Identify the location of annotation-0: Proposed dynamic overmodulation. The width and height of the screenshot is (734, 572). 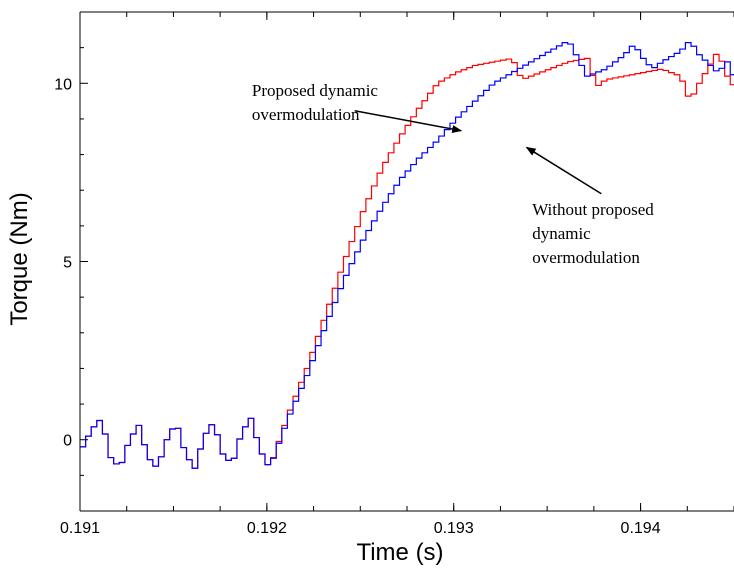
(357, 107).